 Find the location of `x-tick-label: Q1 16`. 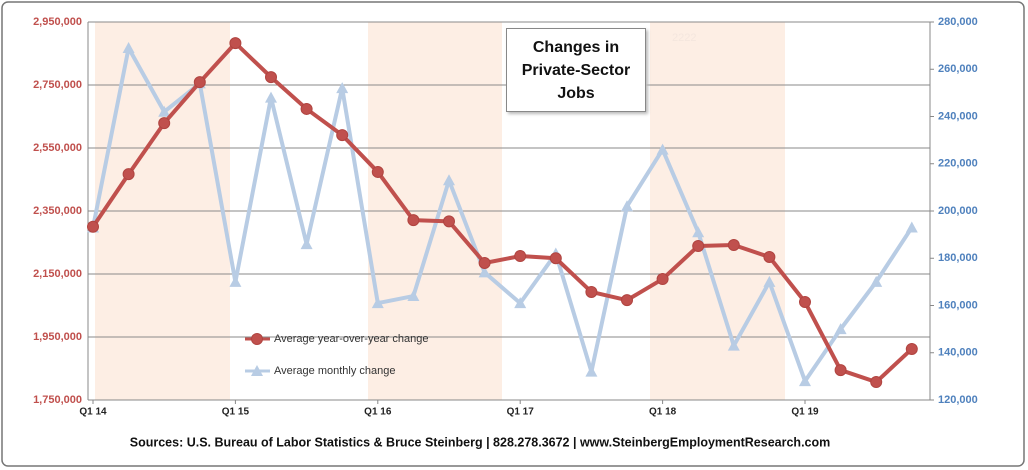

x-tick-label: Q1 16 is located at coordinates (378, 412).